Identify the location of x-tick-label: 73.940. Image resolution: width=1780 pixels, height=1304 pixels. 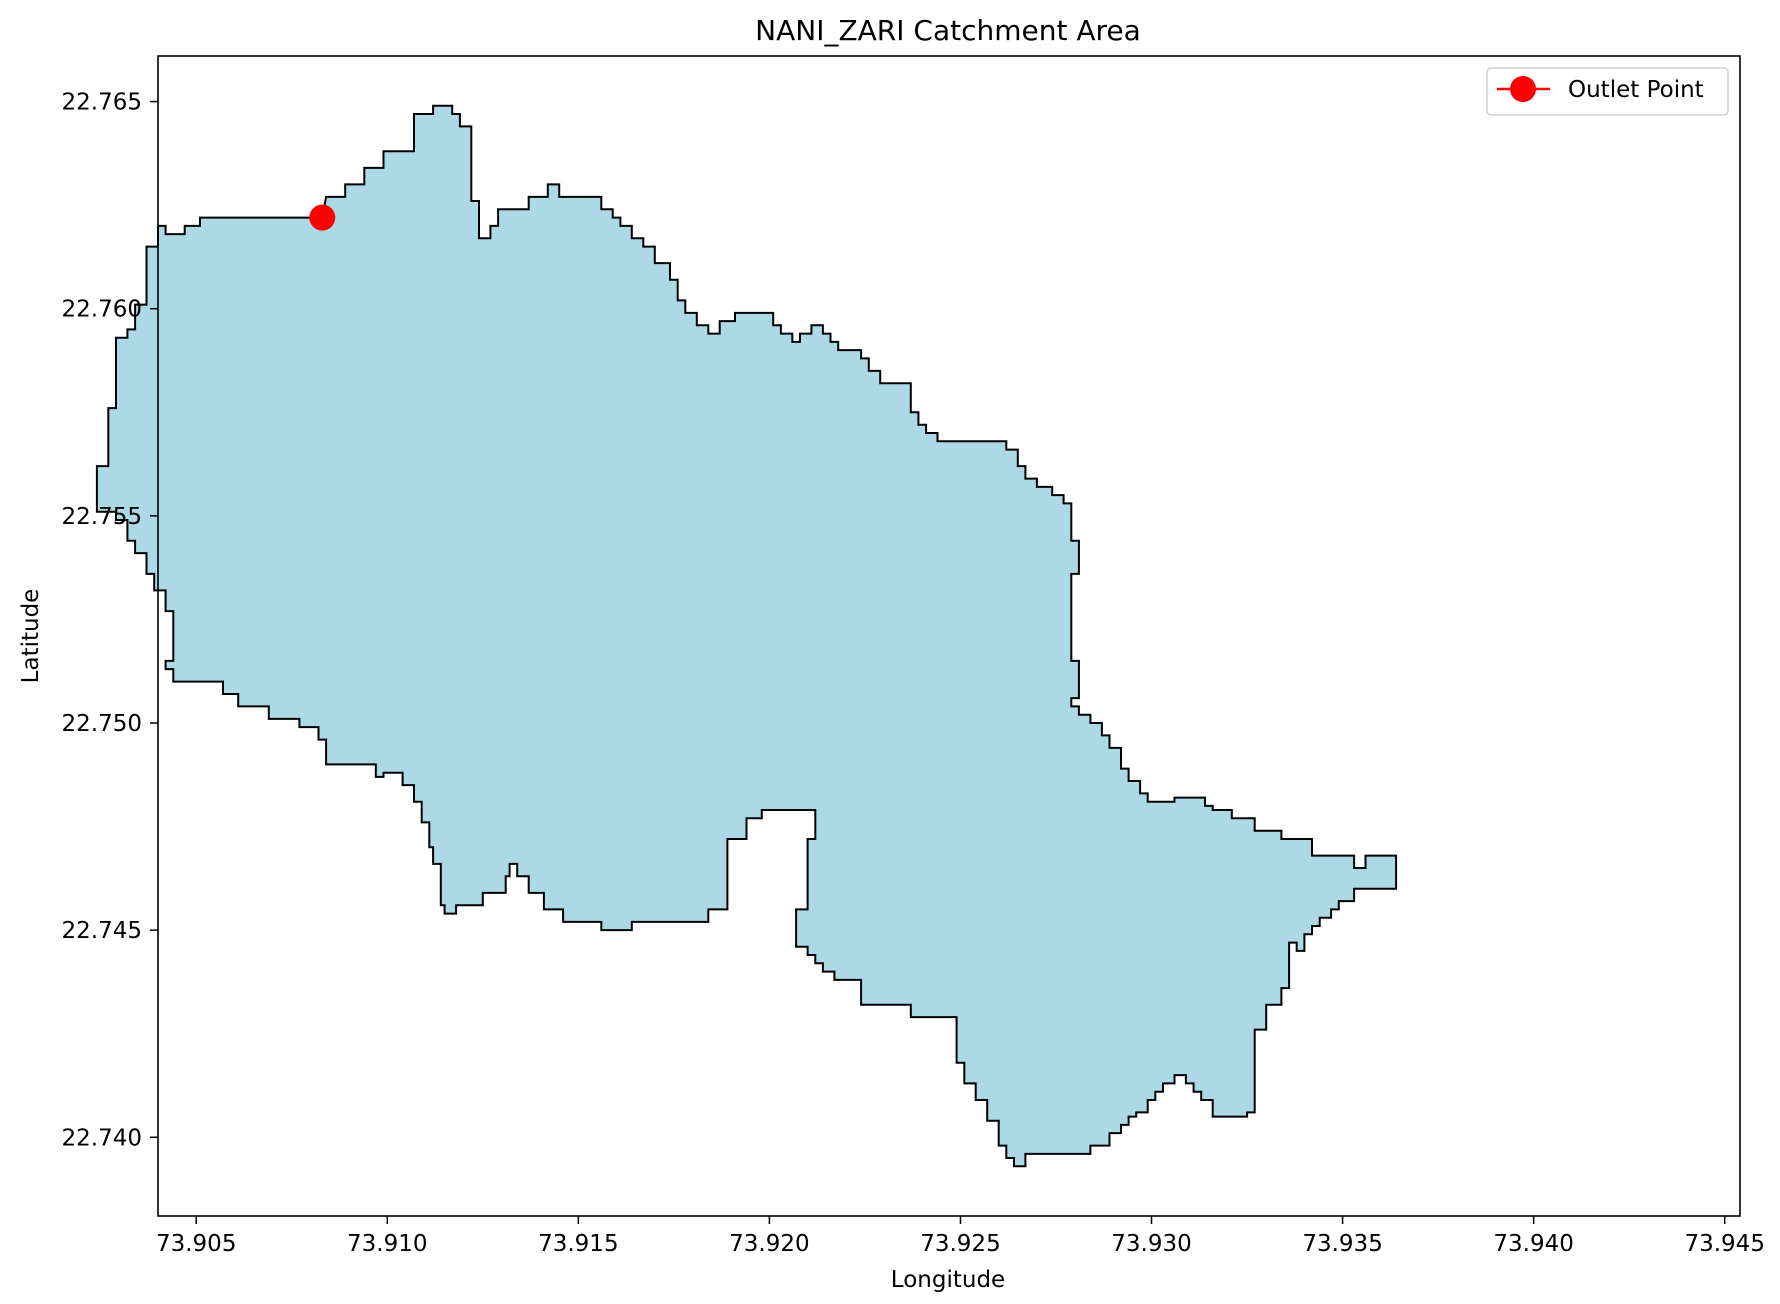
(1533, 1244).